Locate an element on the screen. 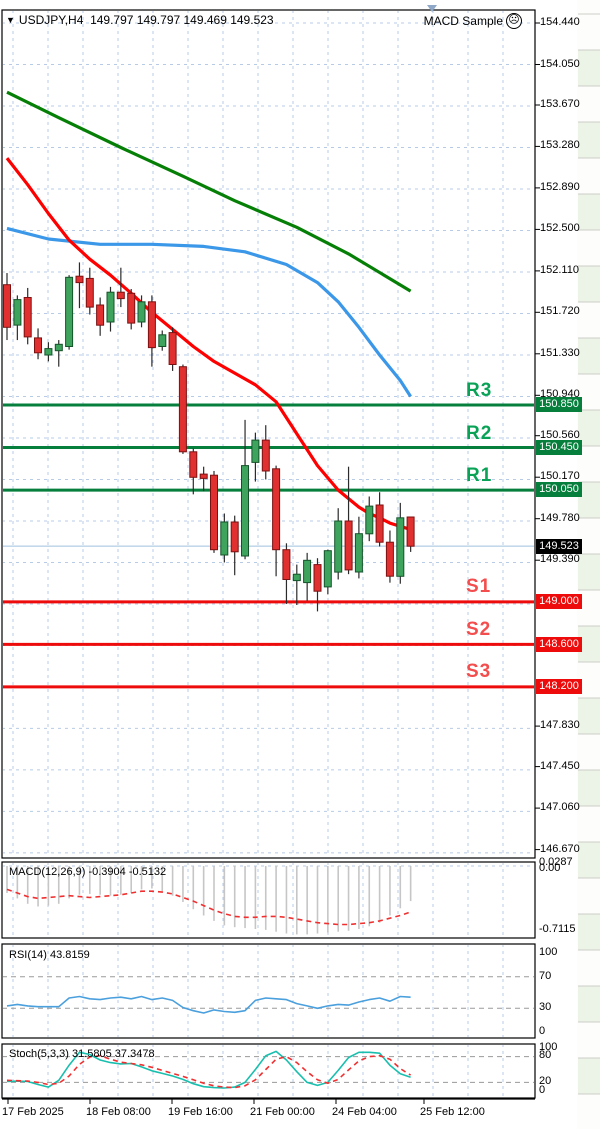 The width and height of the screenshot is (600, 1129). ohlc-readout: 149.797 149.797 149.469 149.523 is located at coordinates (182, 20).